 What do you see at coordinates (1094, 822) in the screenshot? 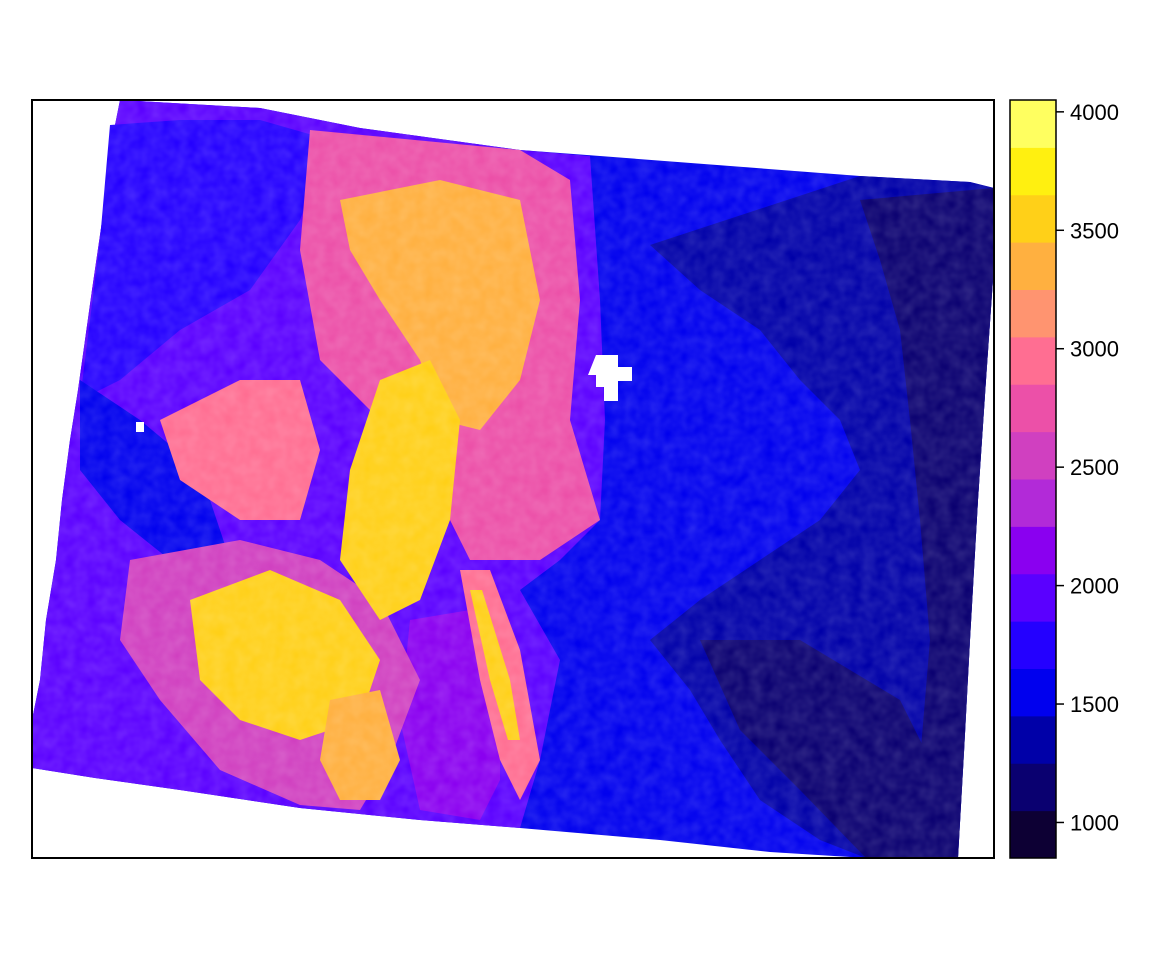
I see `legend-tick-label: 1000` at bounding box center [1094, 822].